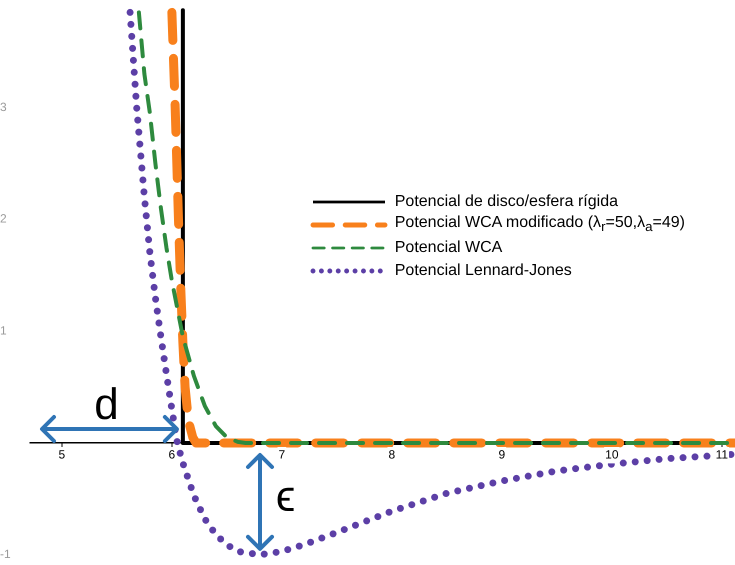 The width and height of the screenshot is (735, 565). What do you see at coordinates (392, 454) in the screenshot?
I see `x-tick-label: 8` at bounding box center [392, 454].